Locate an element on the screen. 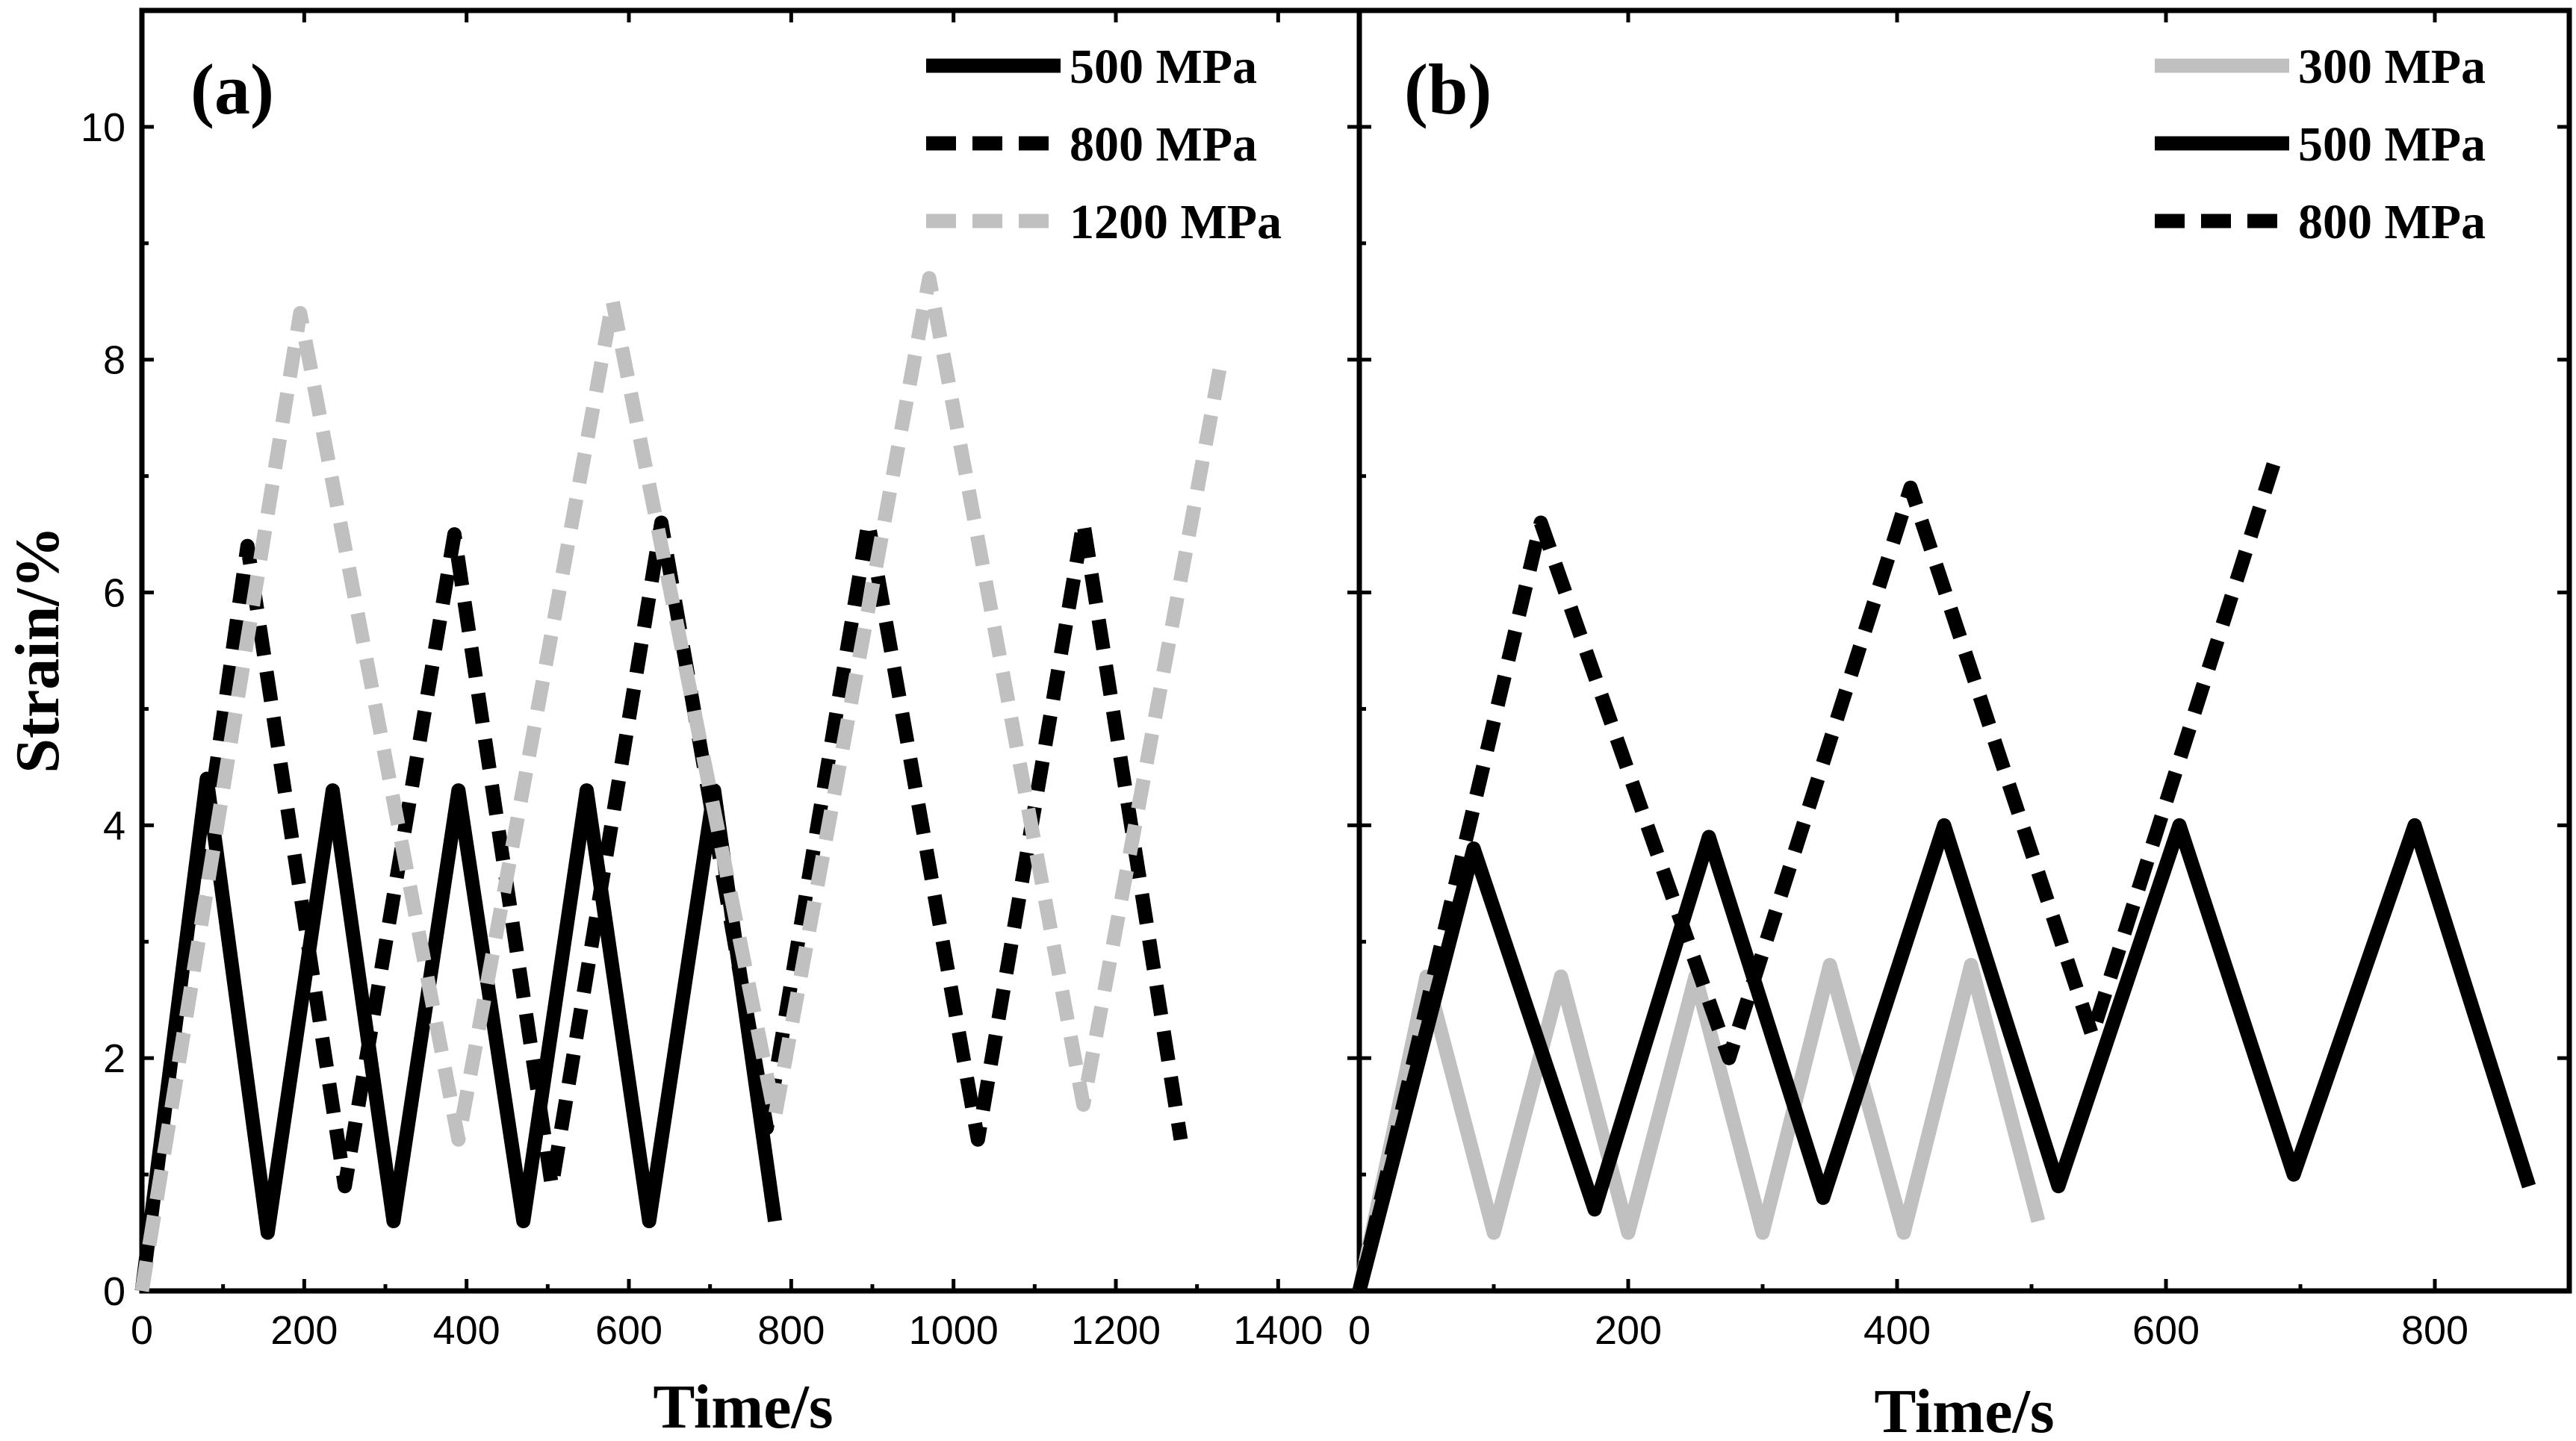 Image resolution: width=2576 pixels, height=1441 pixels. y-tick-label: 10 is located at coordinates (103, 127).